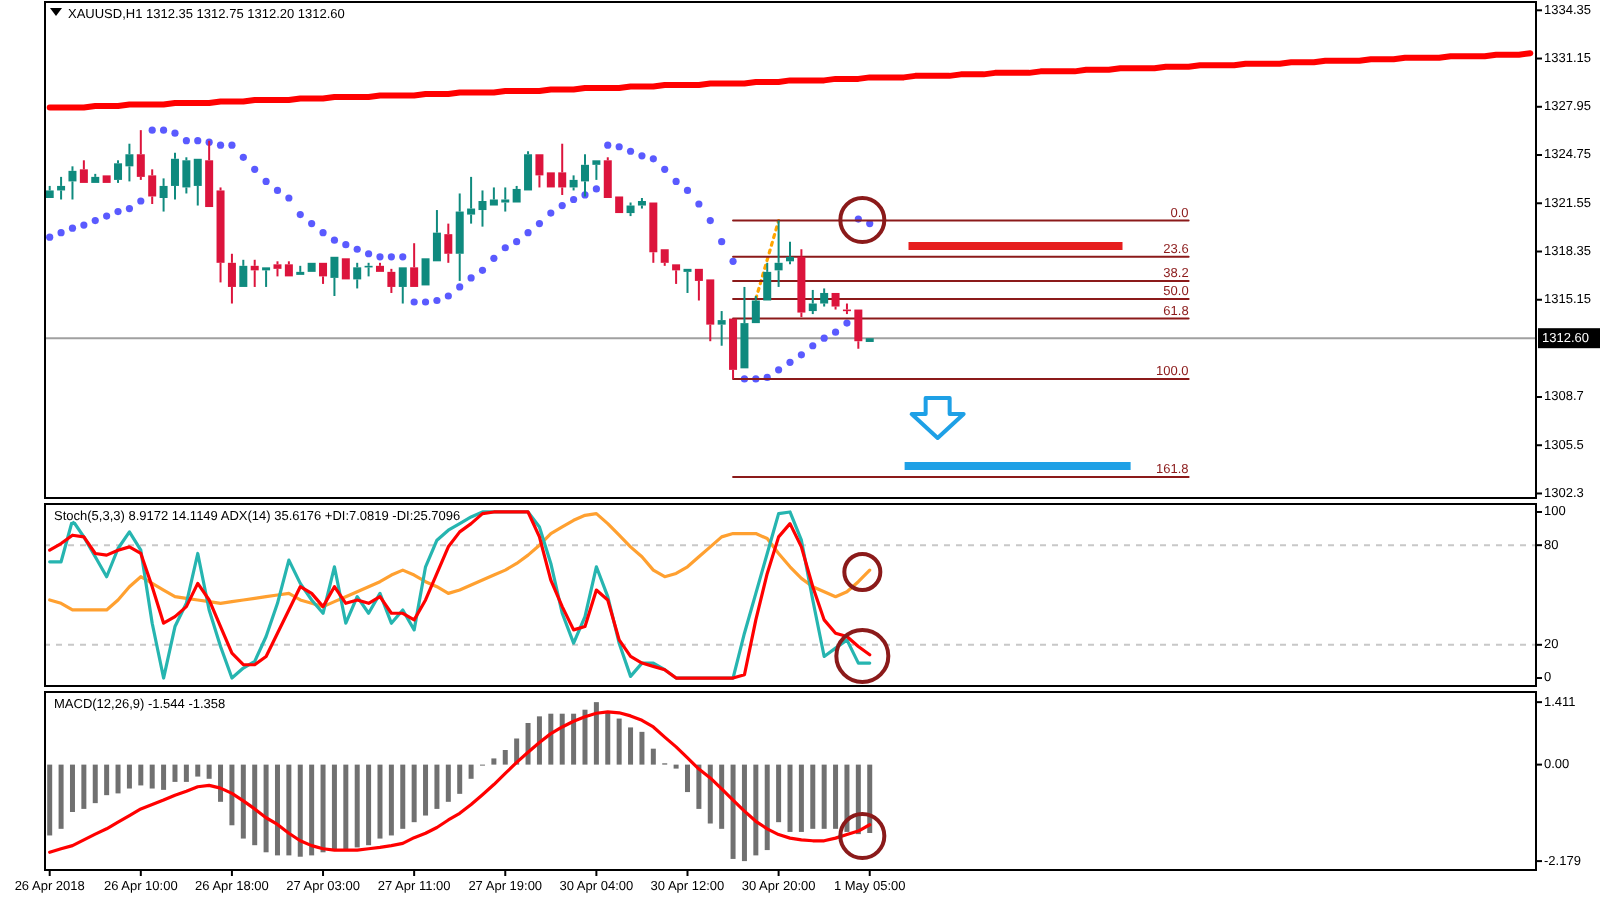  What do you see at coordinates (790, 80) in the screenshot?
I see `line-series` at bounding box center [790, 80].